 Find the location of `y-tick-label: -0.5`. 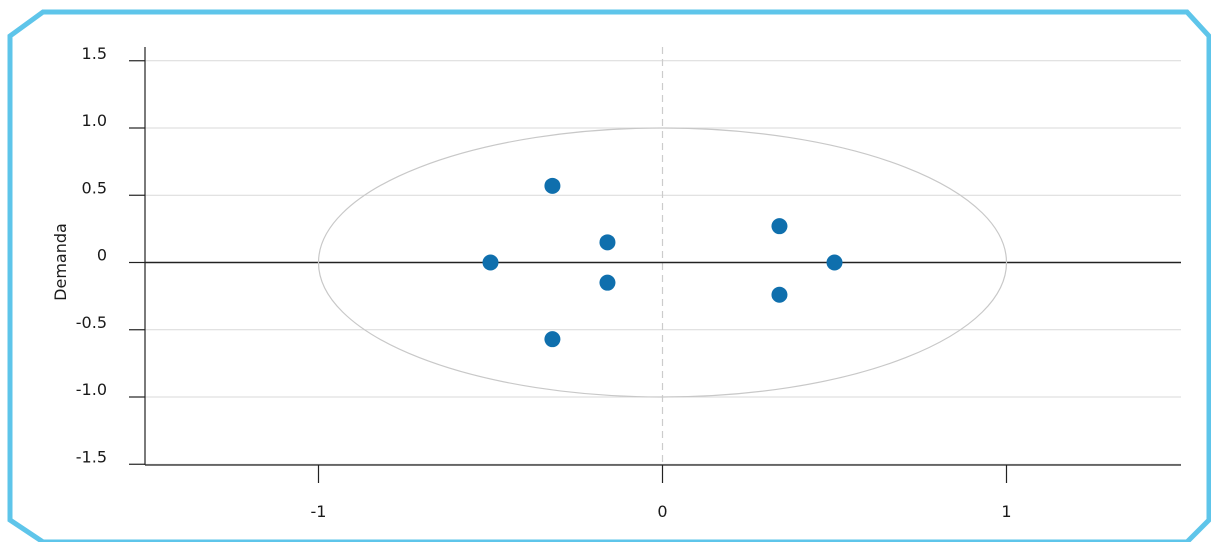

y-tick-label: -0.5 is located at coordinates (91, 322).